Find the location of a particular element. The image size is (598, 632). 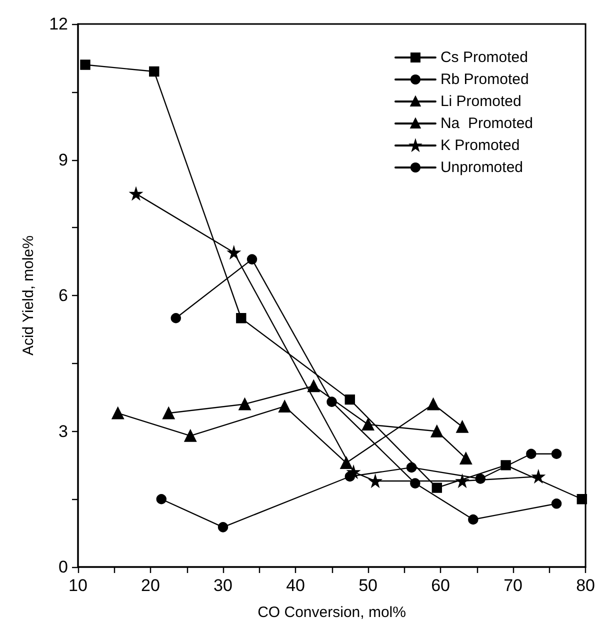

x-tick-label: 70 is located at coordinates (513, 585).